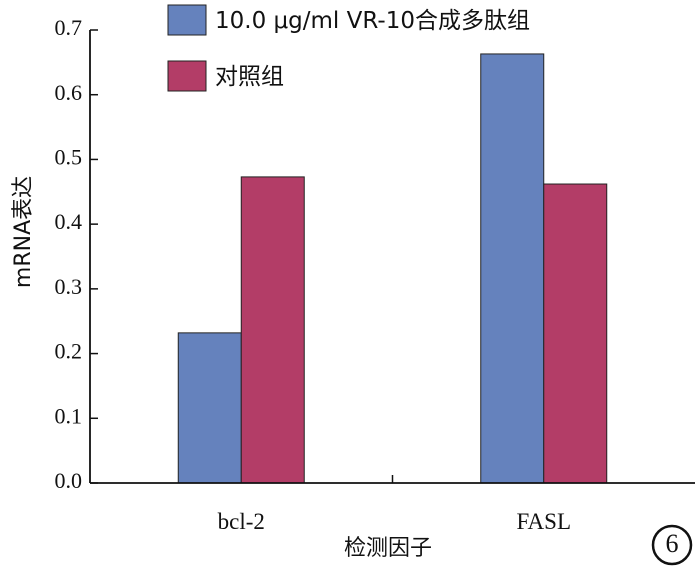  Describe the element at coordinates (69, 27) in the screenshot. I see `y-tick-label: 0.7` at that location.